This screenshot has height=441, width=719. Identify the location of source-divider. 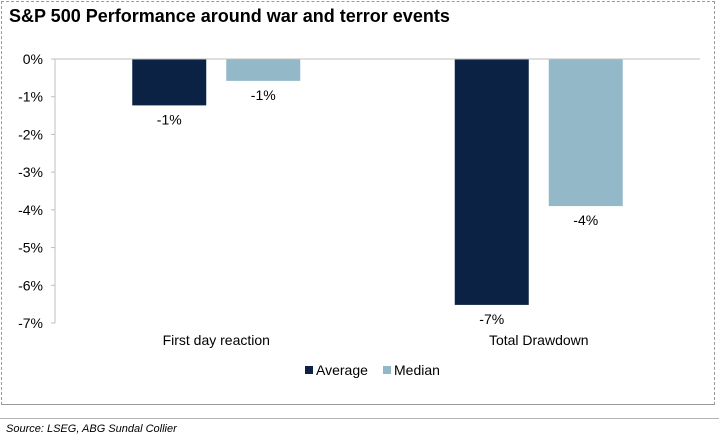
(359, 418).